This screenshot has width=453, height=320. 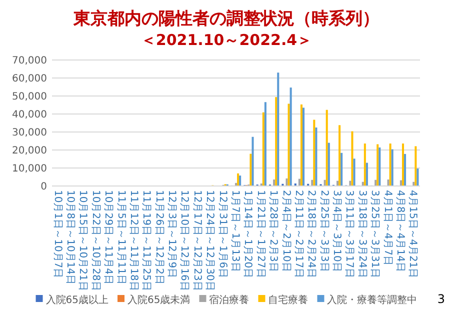 I want to click on x-tick-label: 11月26日～12月2日, so click(x=158, y=237).